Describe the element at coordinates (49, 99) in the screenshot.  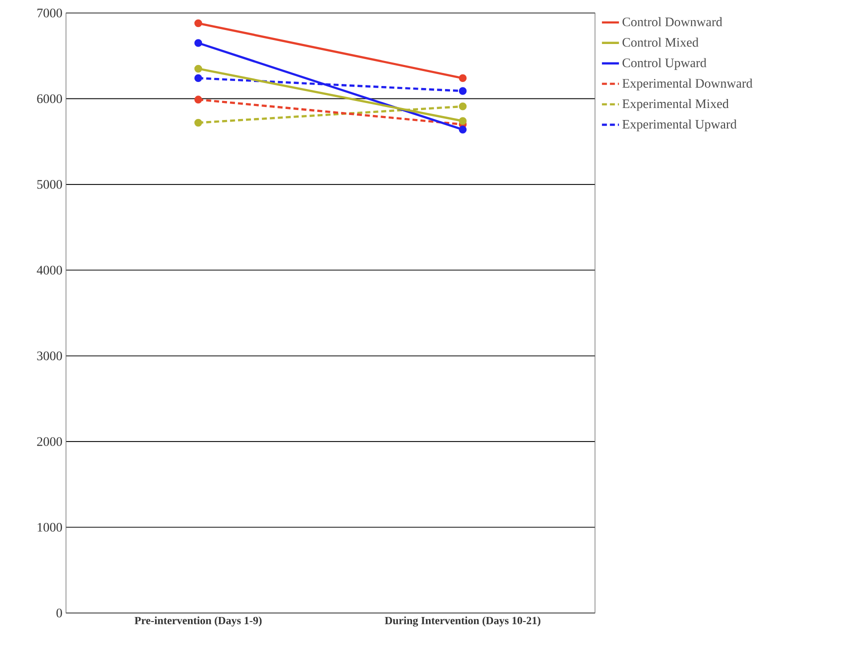
I see `y-tick-label: 6000` at that location.